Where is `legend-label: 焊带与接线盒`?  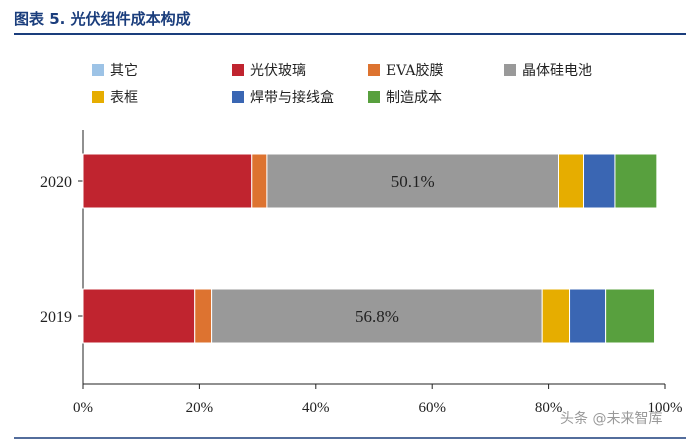 legend-label: 焊带与接线盒 is located at coordinates (292, 98).